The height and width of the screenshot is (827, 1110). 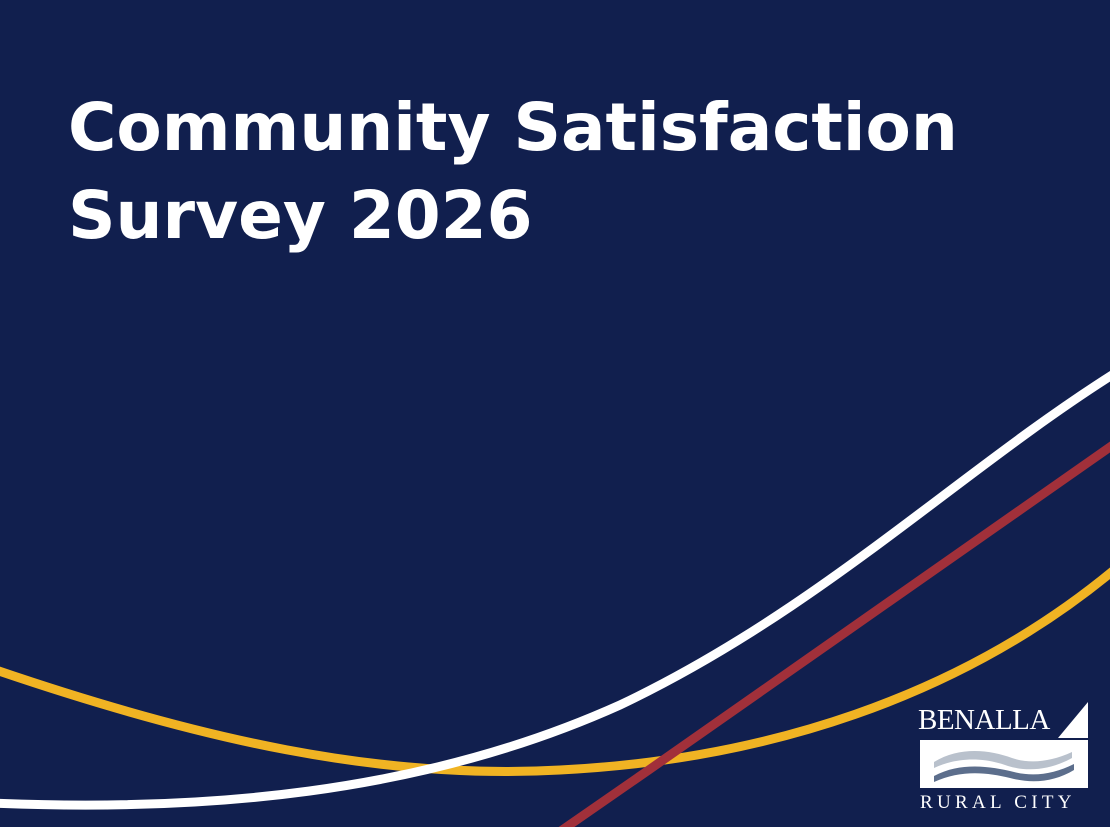 I want to click on logo-wave-box, so click(x=1004, y=764).